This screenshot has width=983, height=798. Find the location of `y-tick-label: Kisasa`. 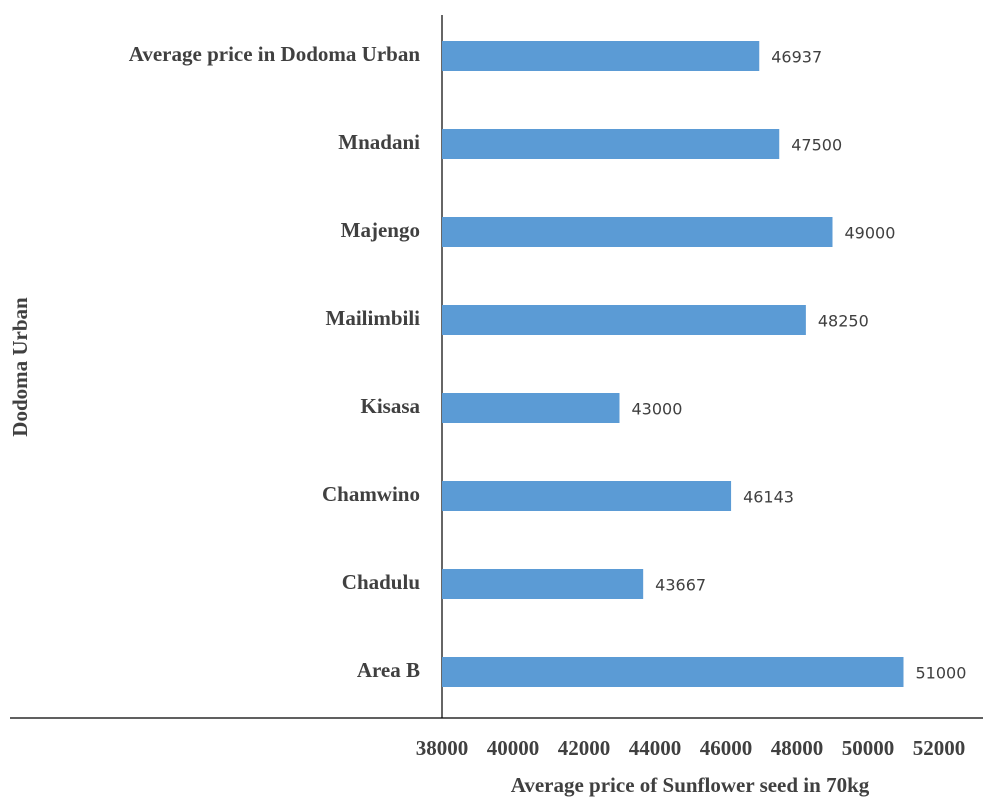

y-tick-label: Kisasa is located at coordinates (390, 406).